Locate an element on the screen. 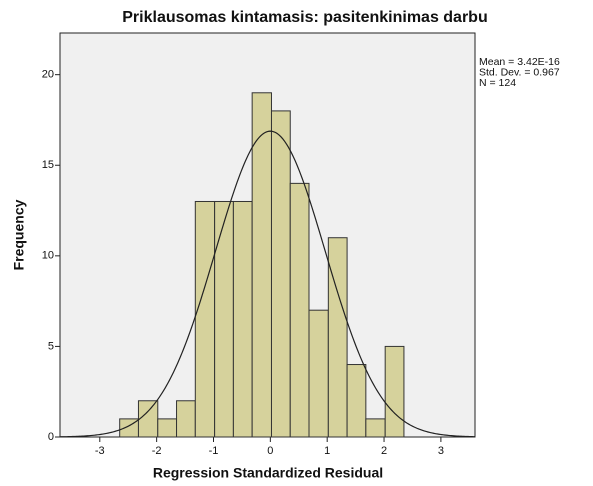 The height and width of the screenshot is (486, 593). x-tick-label: -2 is located at coordinates (157, 451).